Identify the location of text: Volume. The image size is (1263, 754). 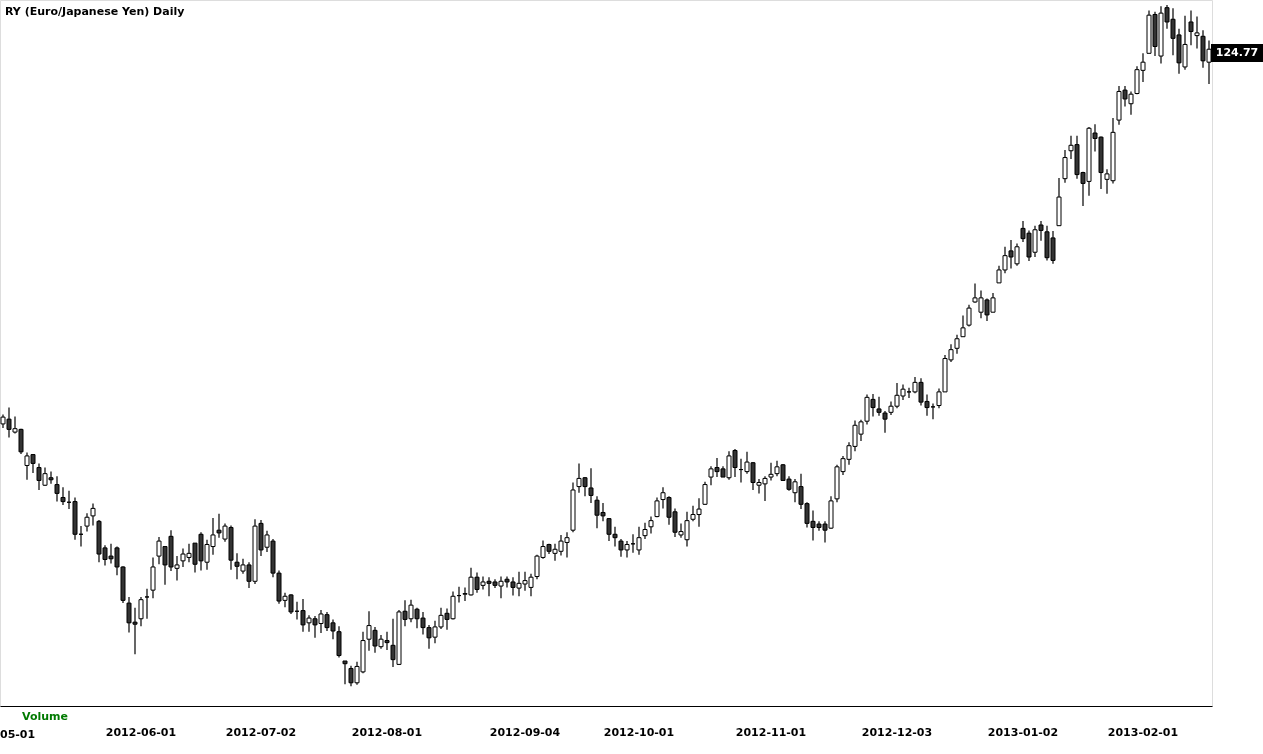
(45, 716).